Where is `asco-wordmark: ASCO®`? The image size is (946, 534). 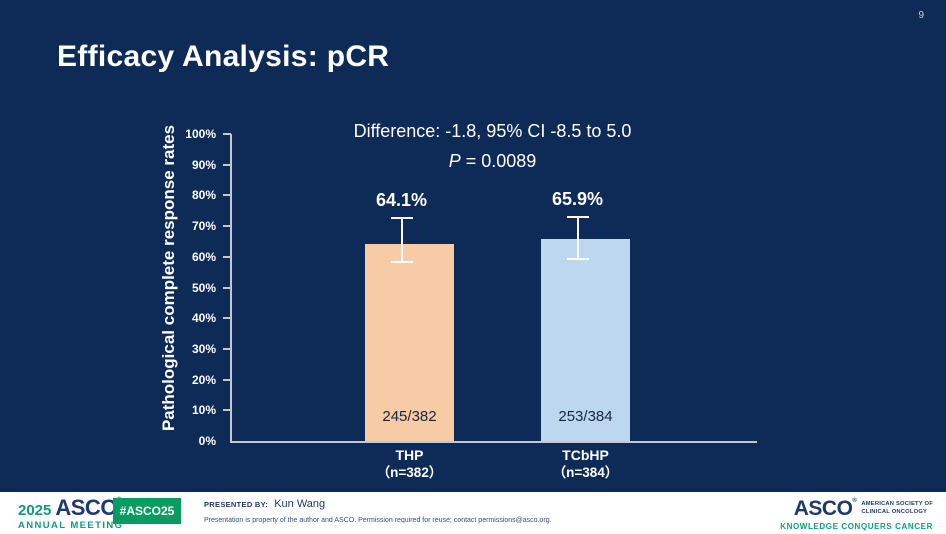 asco-wordmark: ASCO® is located at coordinates (825, 508).